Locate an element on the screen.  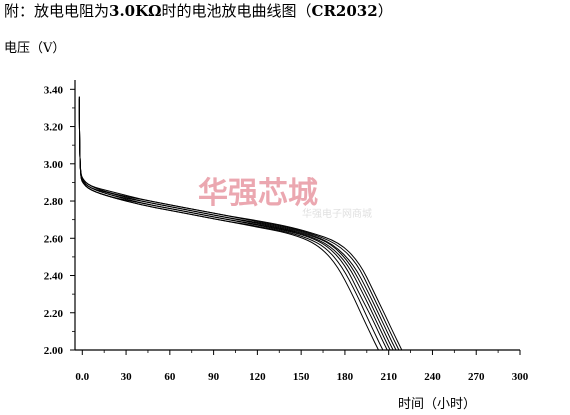
x-tick-label: 120 is located at coordinates (257, 377).